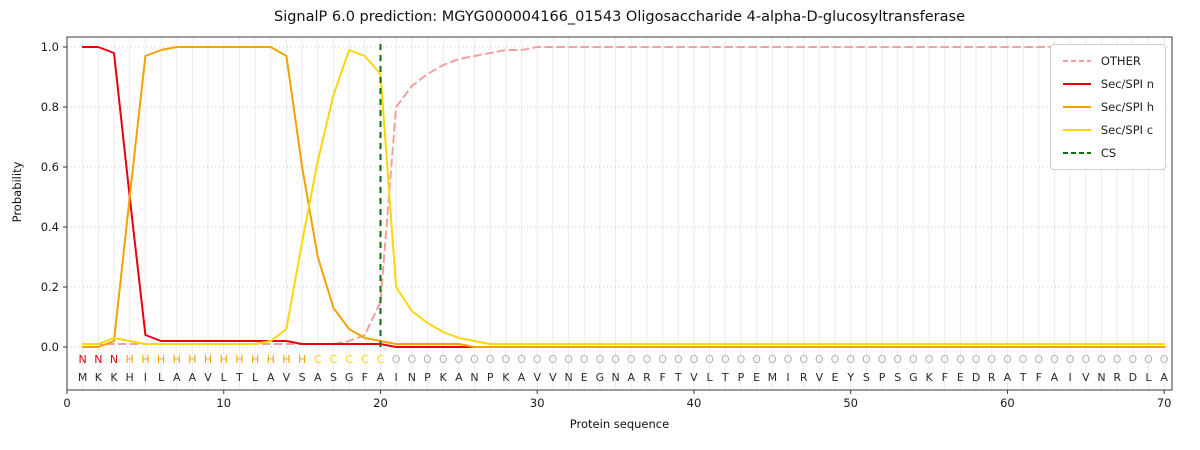  Describe the element at coordinates (773, 377) in the screenshot. I see `sequence-letter: M` at that location.